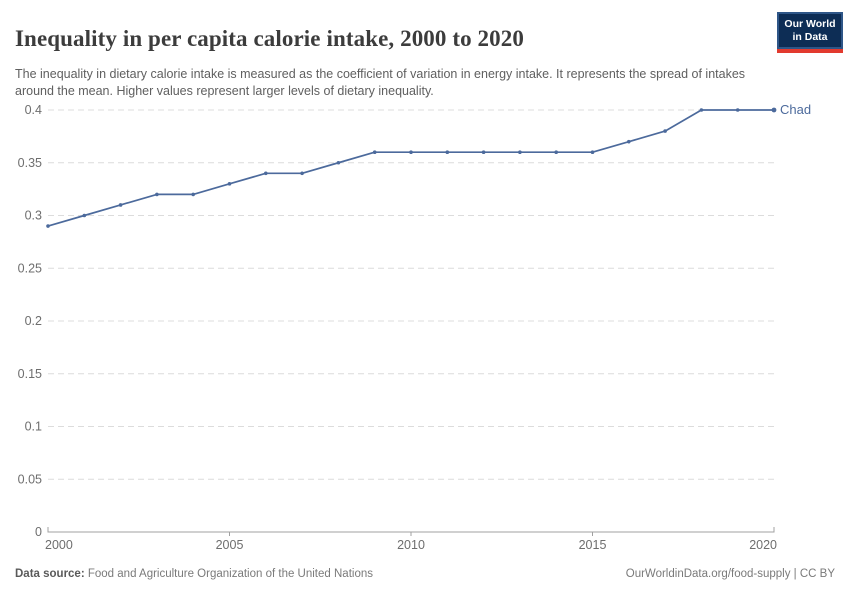 The width and height of the screenshot is (850, 600). I want to click on y-axis-label: 0.35, so click(30, 163).